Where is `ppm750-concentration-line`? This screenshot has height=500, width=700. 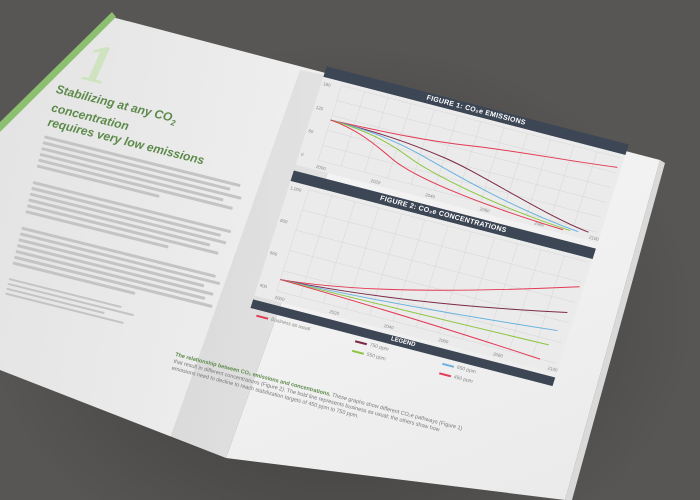
ppm750-concentration-line is located at coordinates (424, 296).